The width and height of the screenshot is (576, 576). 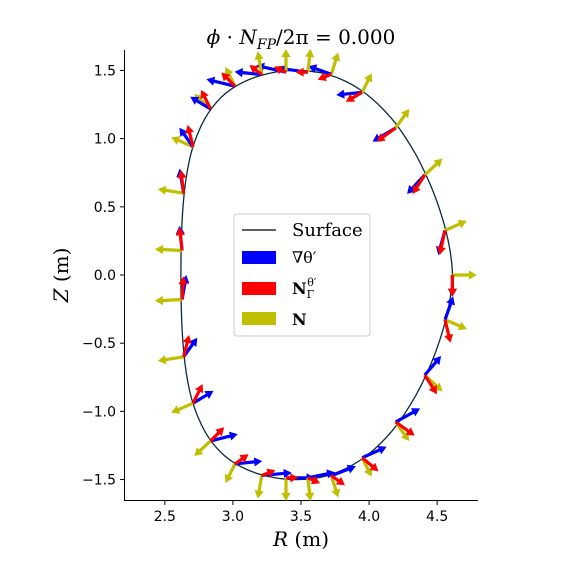 What do you see at coordinates (437, 517) in the screenshot?
I see `x-tick-label: 4.5` at bounding box center [437, 517].